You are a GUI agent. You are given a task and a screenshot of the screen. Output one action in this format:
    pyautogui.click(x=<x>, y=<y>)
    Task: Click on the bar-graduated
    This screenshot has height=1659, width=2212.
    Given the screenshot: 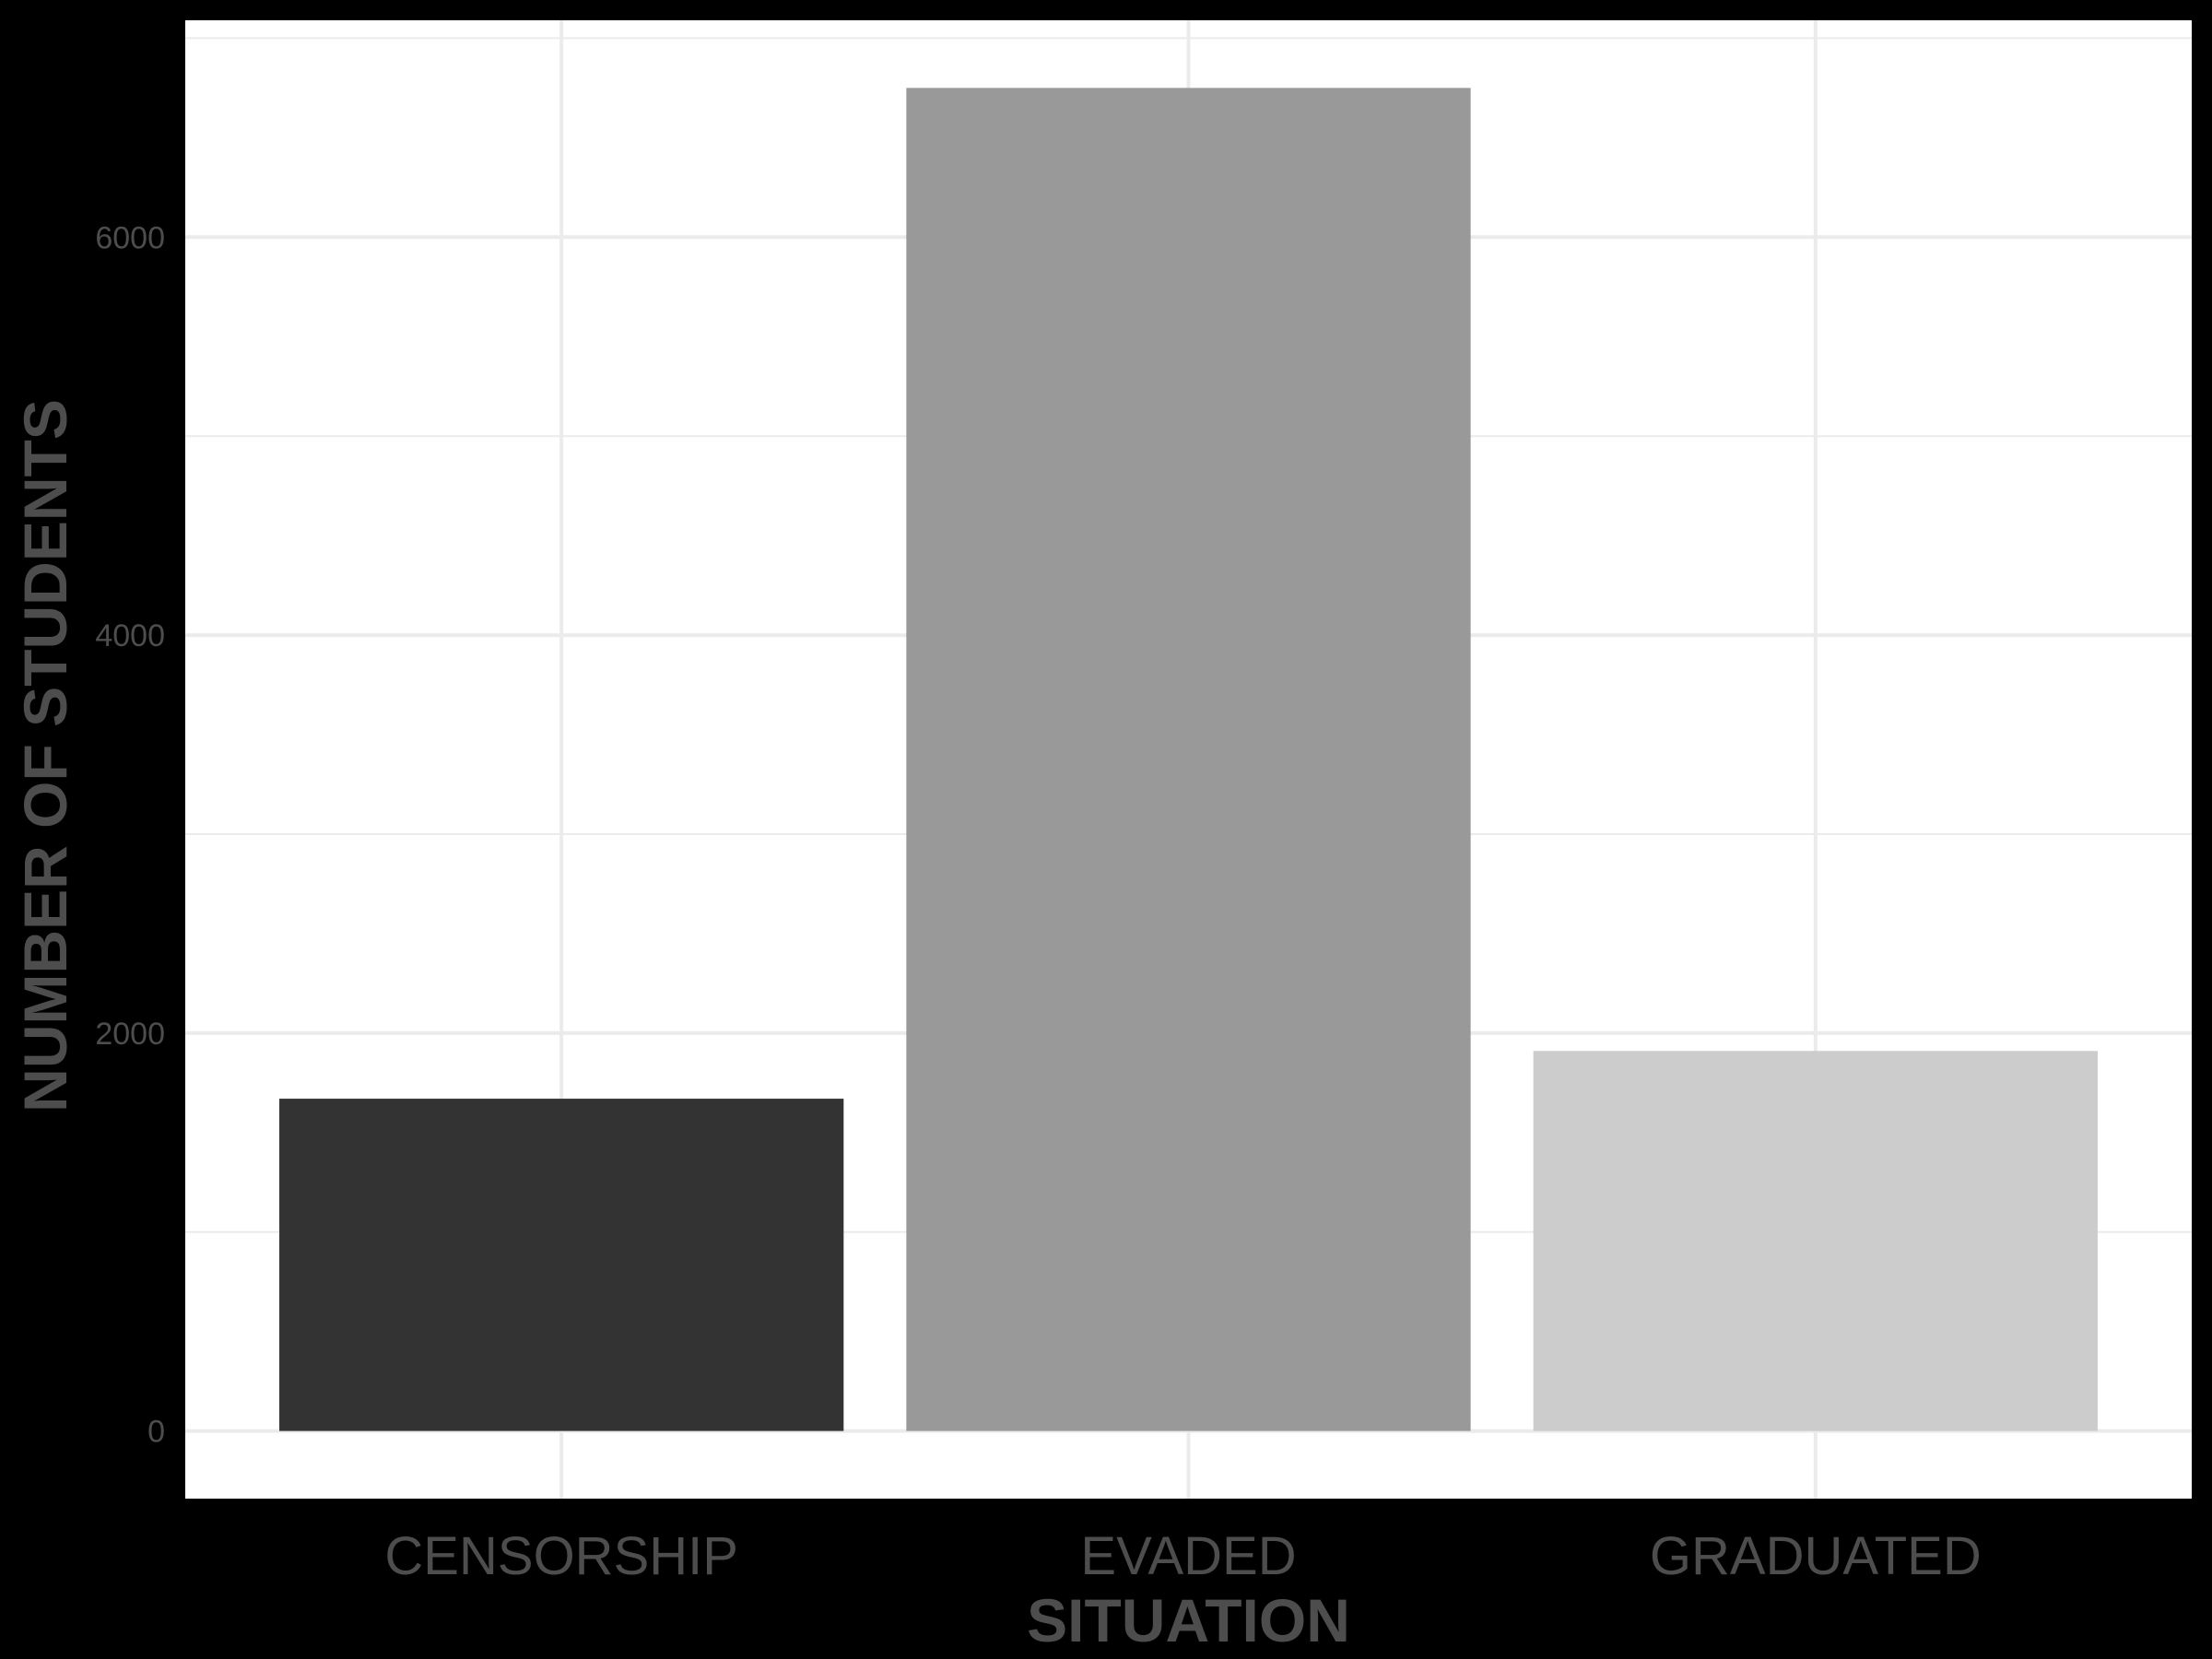 What is the action you would take?
    pyautogui.click(x=1815, y=1241)
    